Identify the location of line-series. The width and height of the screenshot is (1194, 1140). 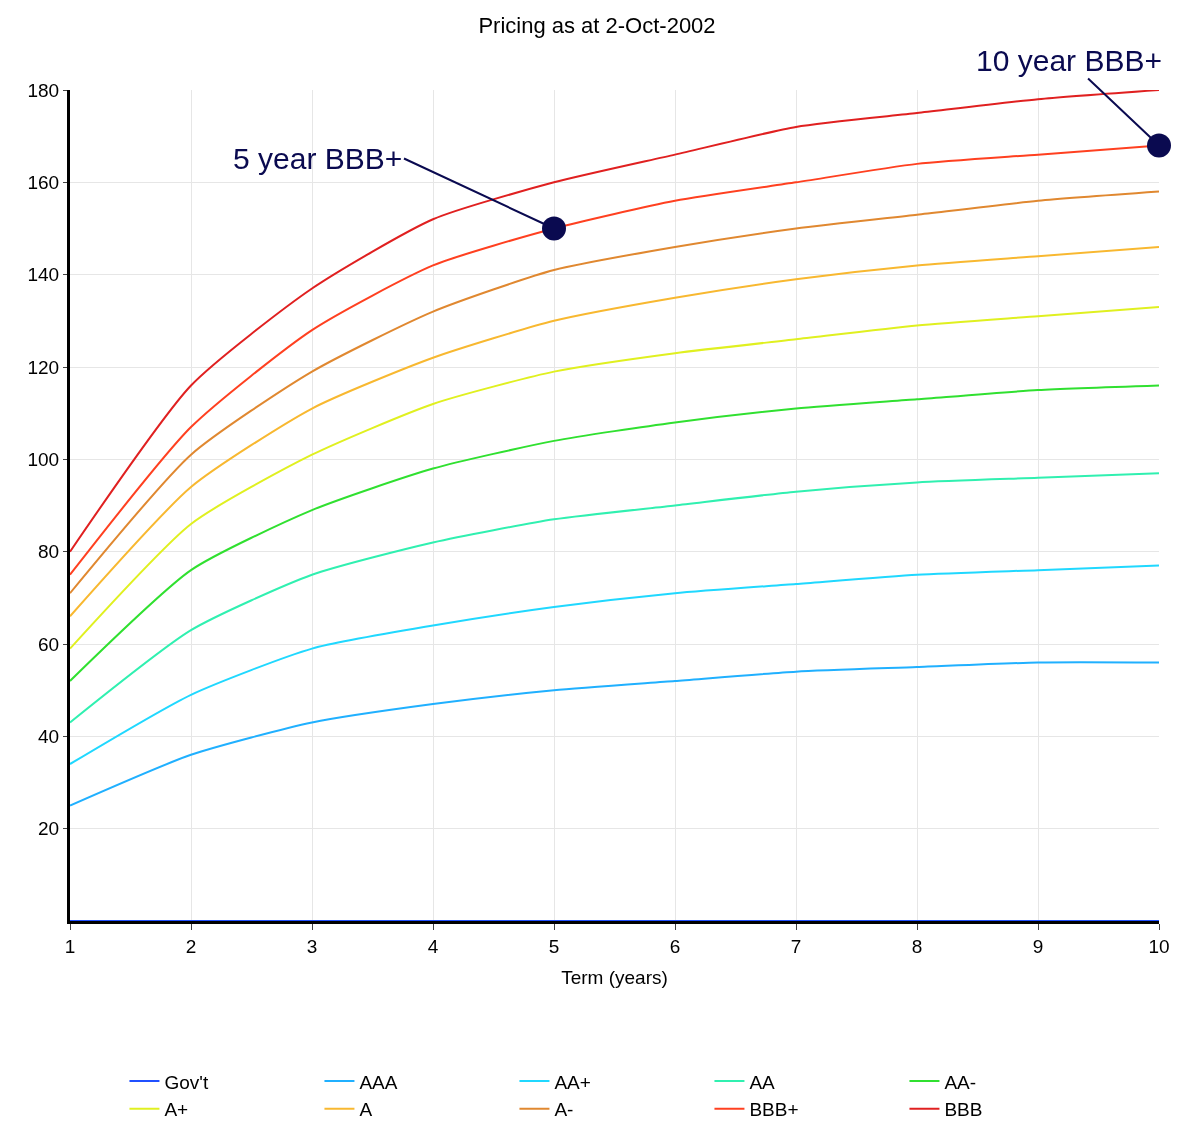
(614, 734).